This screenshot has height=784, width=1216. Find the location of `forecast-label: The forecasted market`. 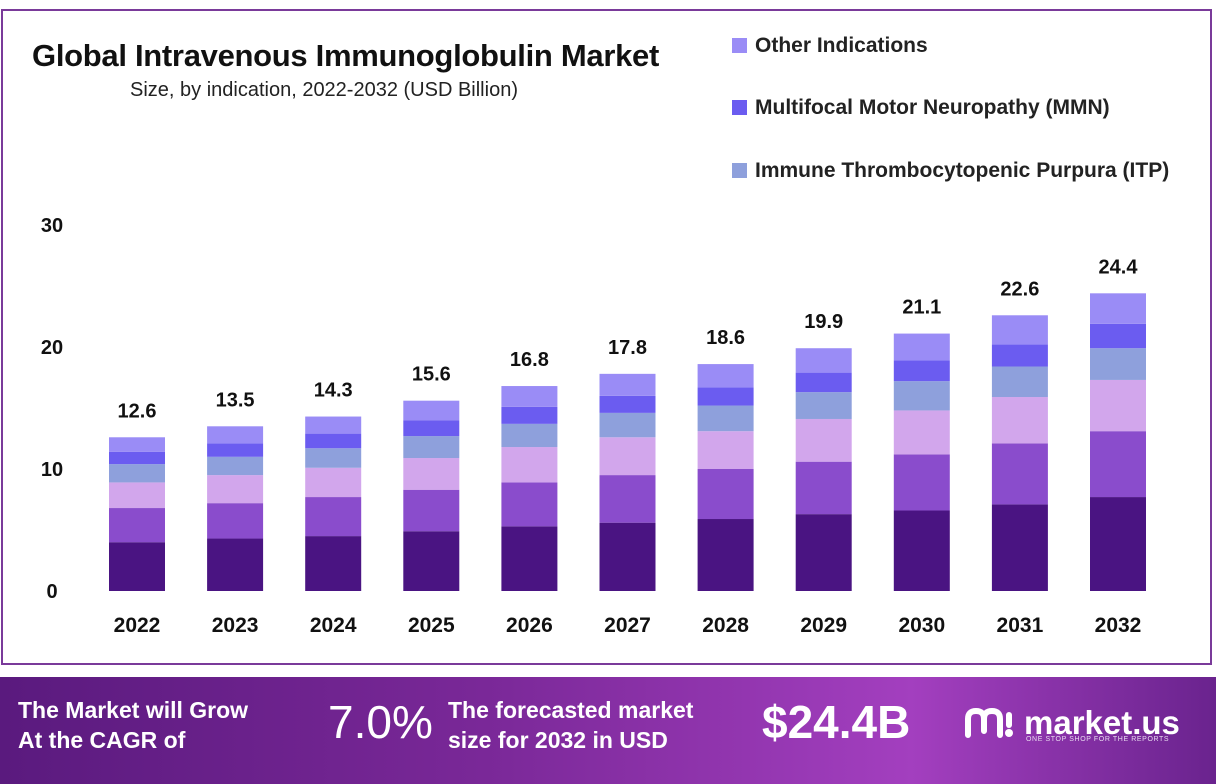

forecast-label: The forecasted market is located at coordinates (571, 710).